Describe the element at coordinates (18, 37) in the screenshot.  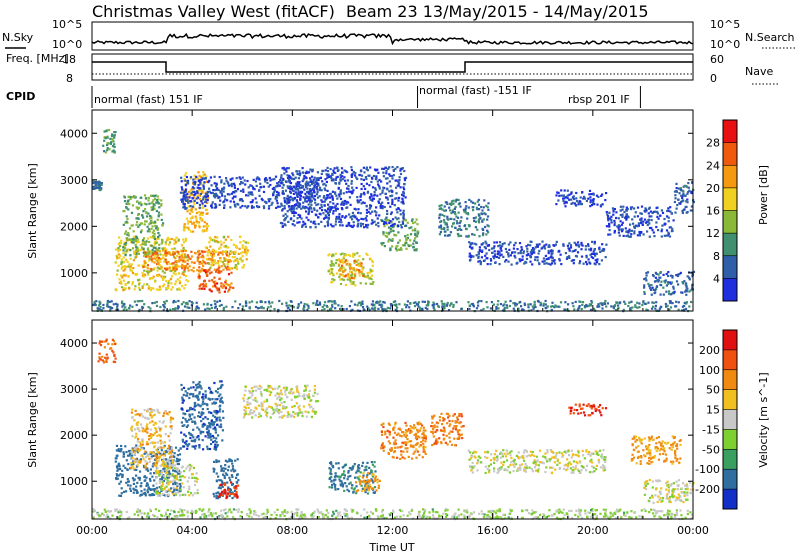
I see `noise-left-label: N.Sky` at that location.